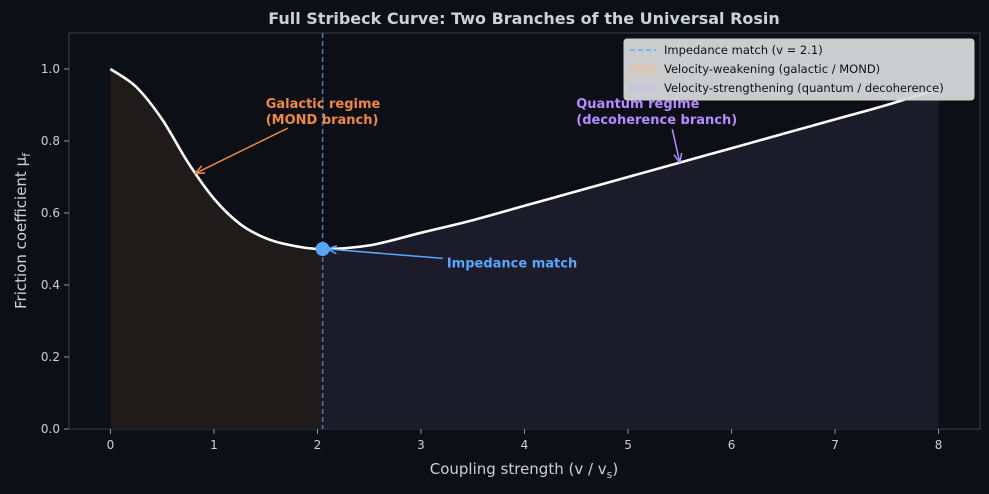  Describe the element at coordinates (50, 69) in the screenshot. I see `y-tick-label: 1.0` at that location.